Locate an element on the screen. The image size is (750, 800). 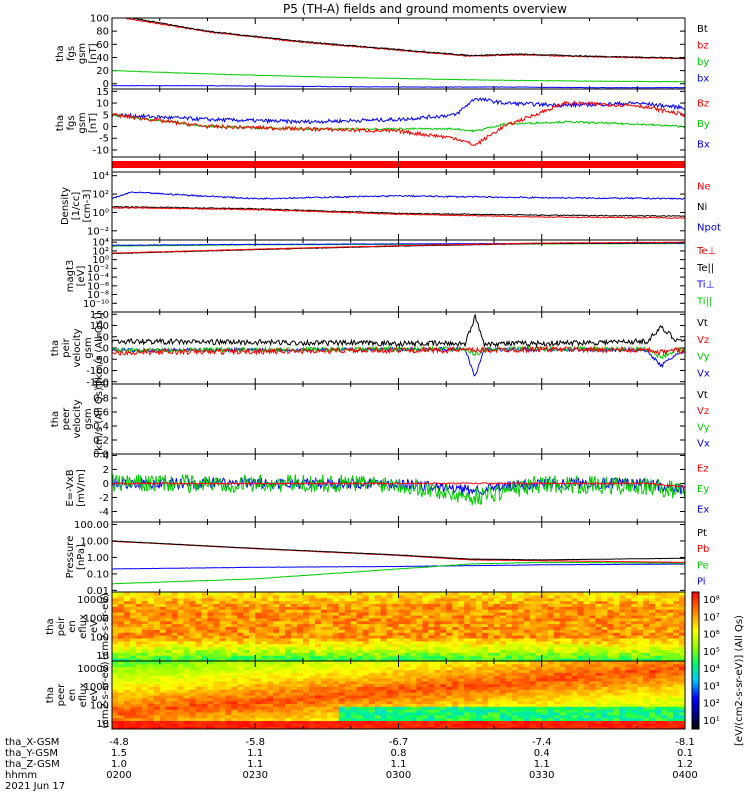
panel-5-ytick-label: 10⁻⁶ is located at coordinates (98, 286).